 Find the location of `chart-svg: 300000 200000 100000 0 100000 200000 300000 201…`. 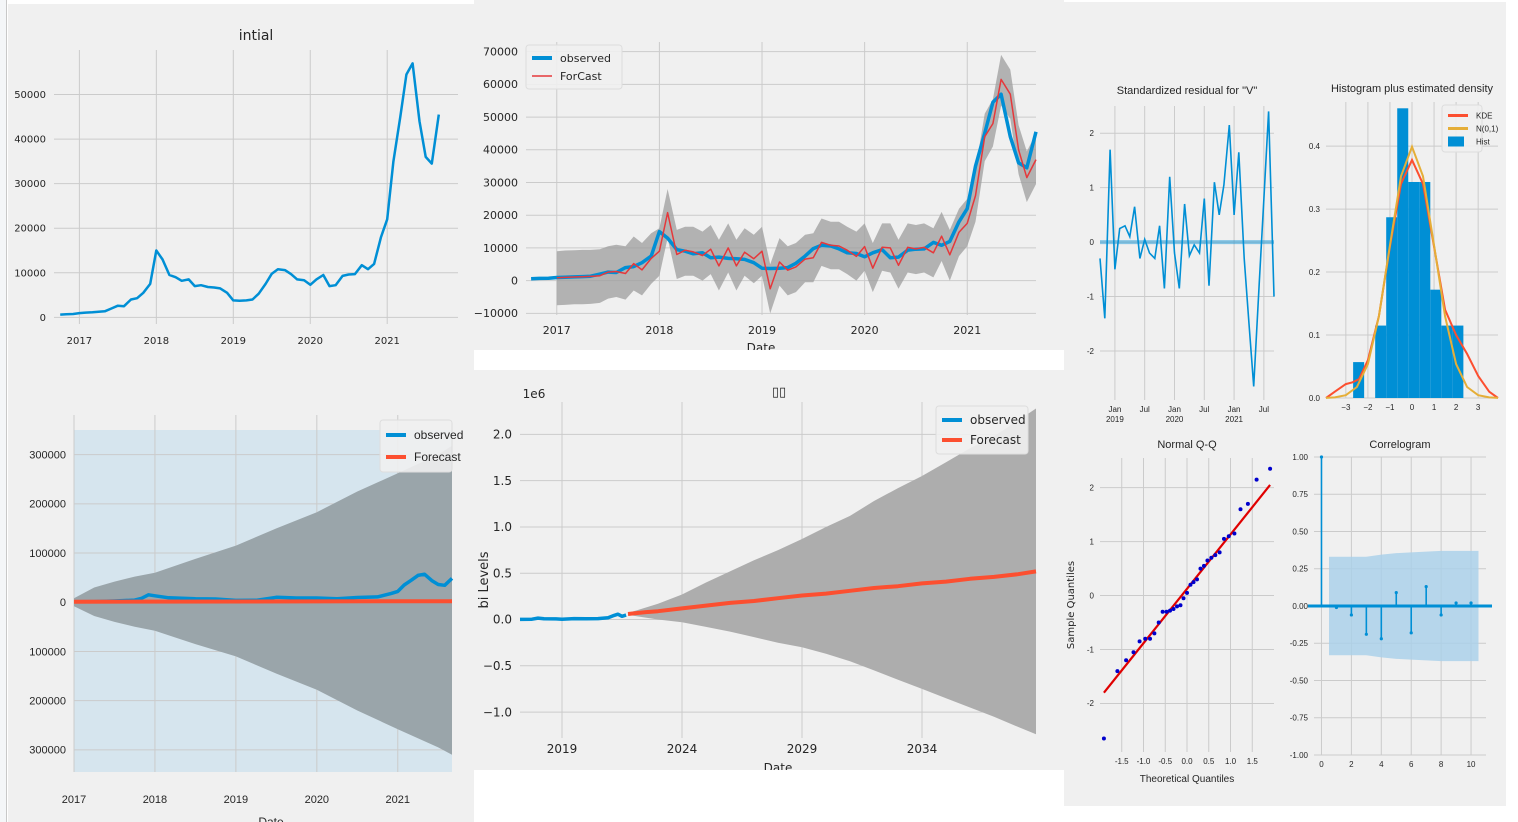

chart-svg: 300000 200000 100000 0 100000 200000 300000 201… is located at coordinates (246, 618).